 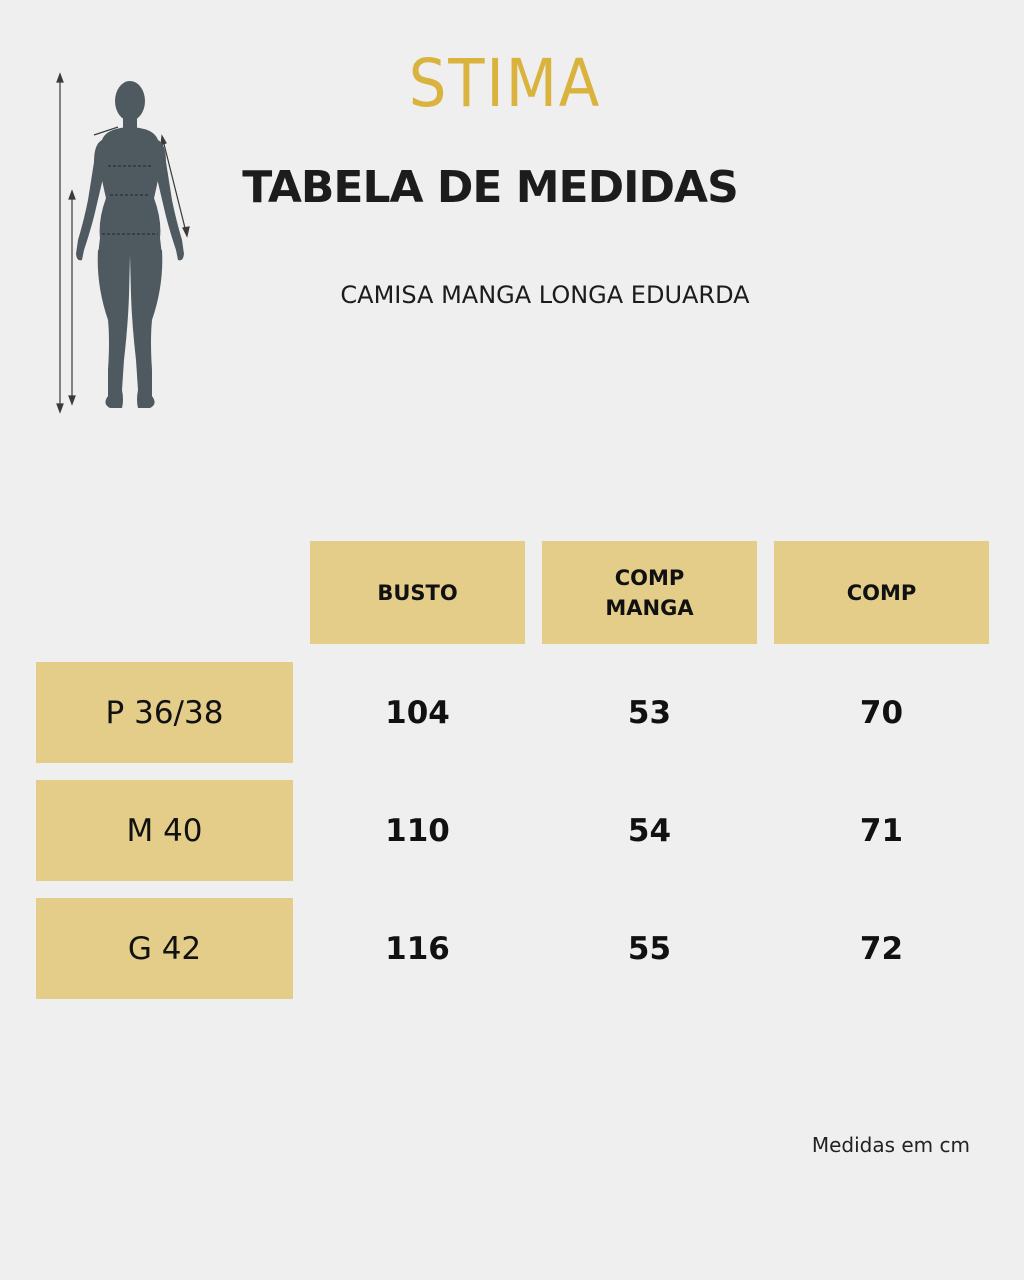 I want to click on cell-value: 54, so click(x=649, y=830).